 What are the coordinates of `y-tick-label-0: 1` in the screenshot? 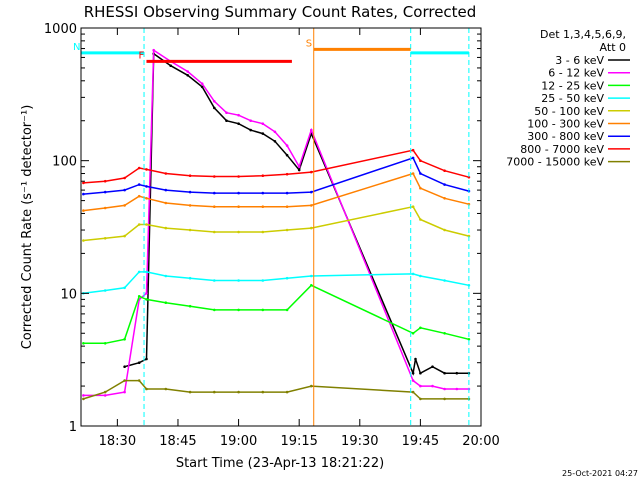 It's located at (73, 427).